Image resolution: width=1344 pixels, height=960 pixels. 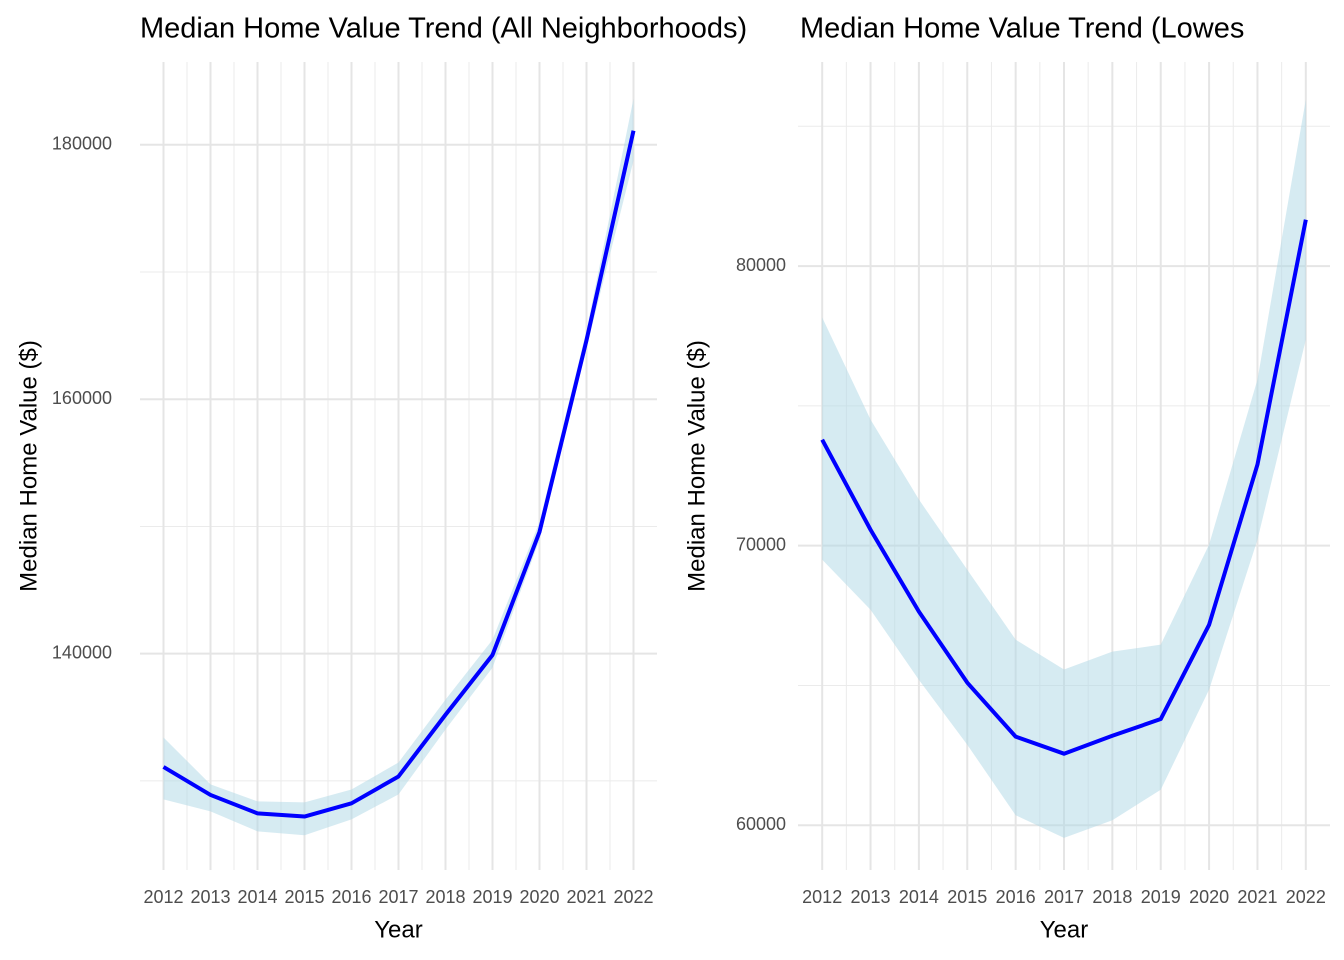 What do you see at coordinates (82, 398) in the screenshot?
I see `y-tick-label: 160000` at bounding box center [82, 398].